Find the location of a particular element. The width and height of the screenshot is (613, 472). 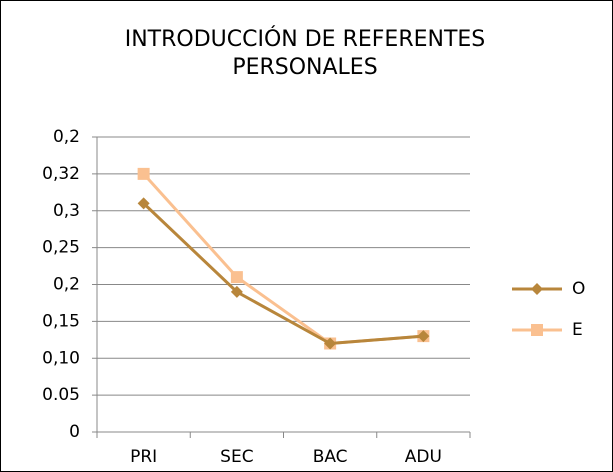

x-tick-label: BAC is located at coordinates (330, 457).